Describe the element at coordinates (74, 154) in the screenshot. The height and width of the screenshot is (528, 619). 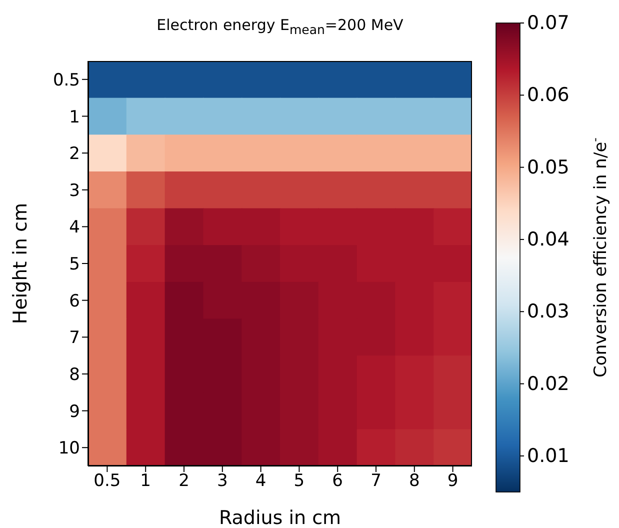
I see `y-tick-label: 2` at that location.